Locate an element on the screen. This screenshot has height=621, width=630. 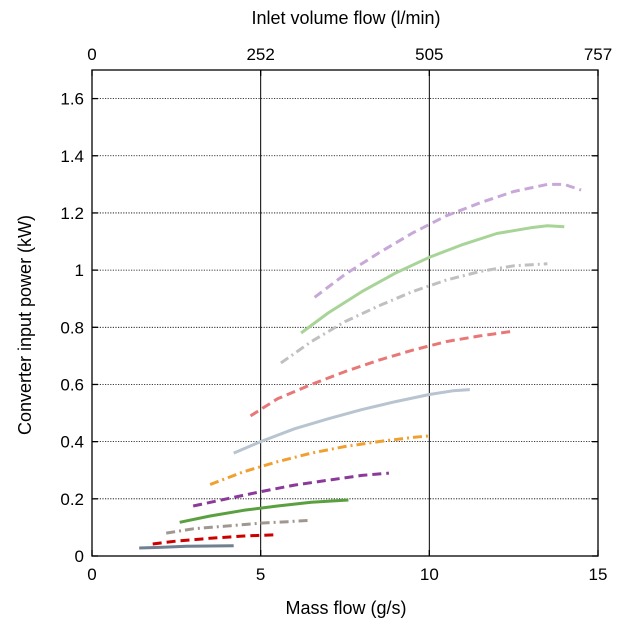
y-axis-title: Converter input power (kW) is located at coordinates (25, 325).